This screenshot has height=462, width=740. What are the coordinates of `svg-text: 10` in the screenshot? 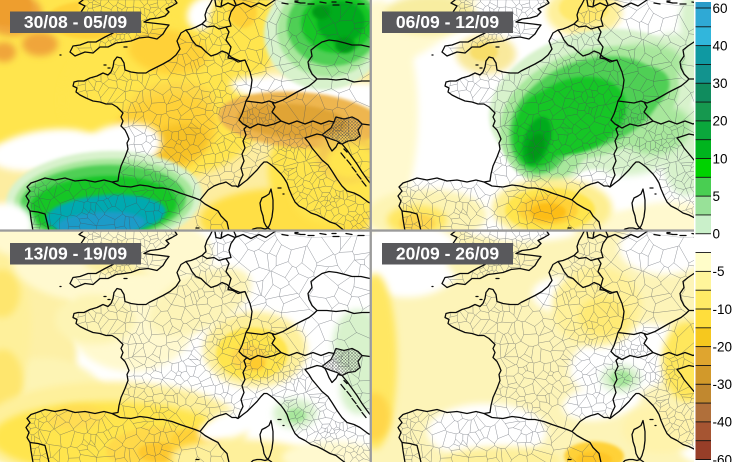 It's located at (720, 158).